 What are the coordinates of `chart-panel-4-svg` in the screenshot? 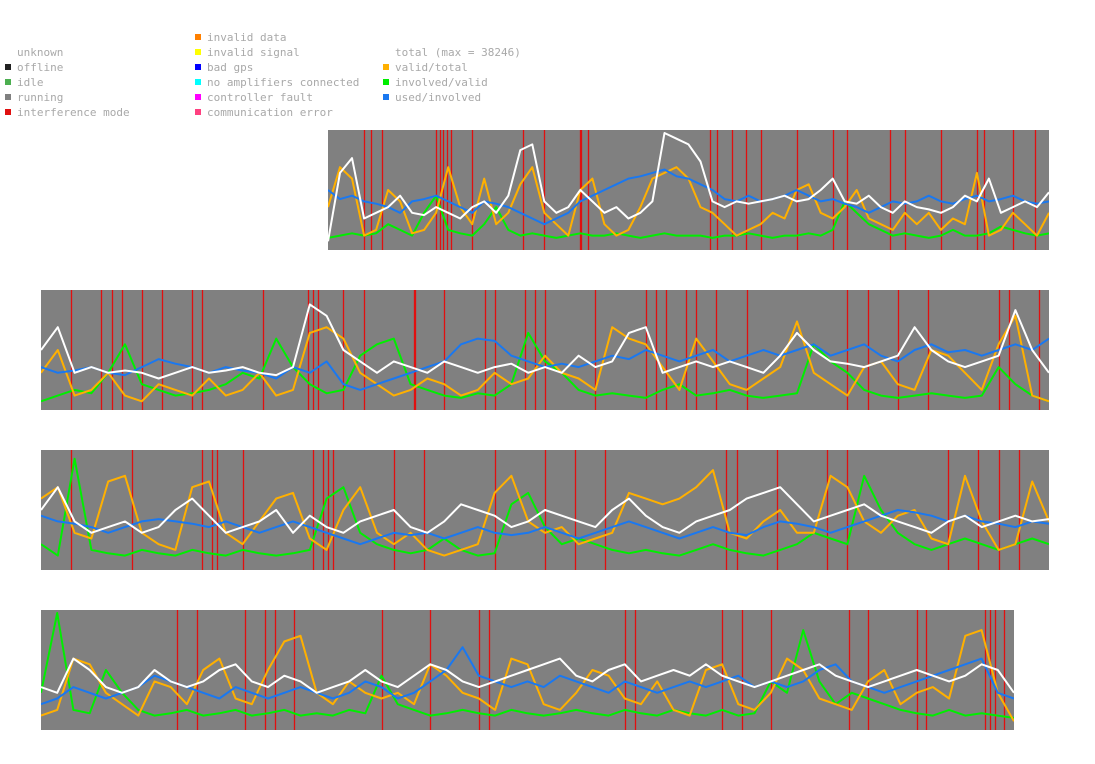 It's located at (527, 670).